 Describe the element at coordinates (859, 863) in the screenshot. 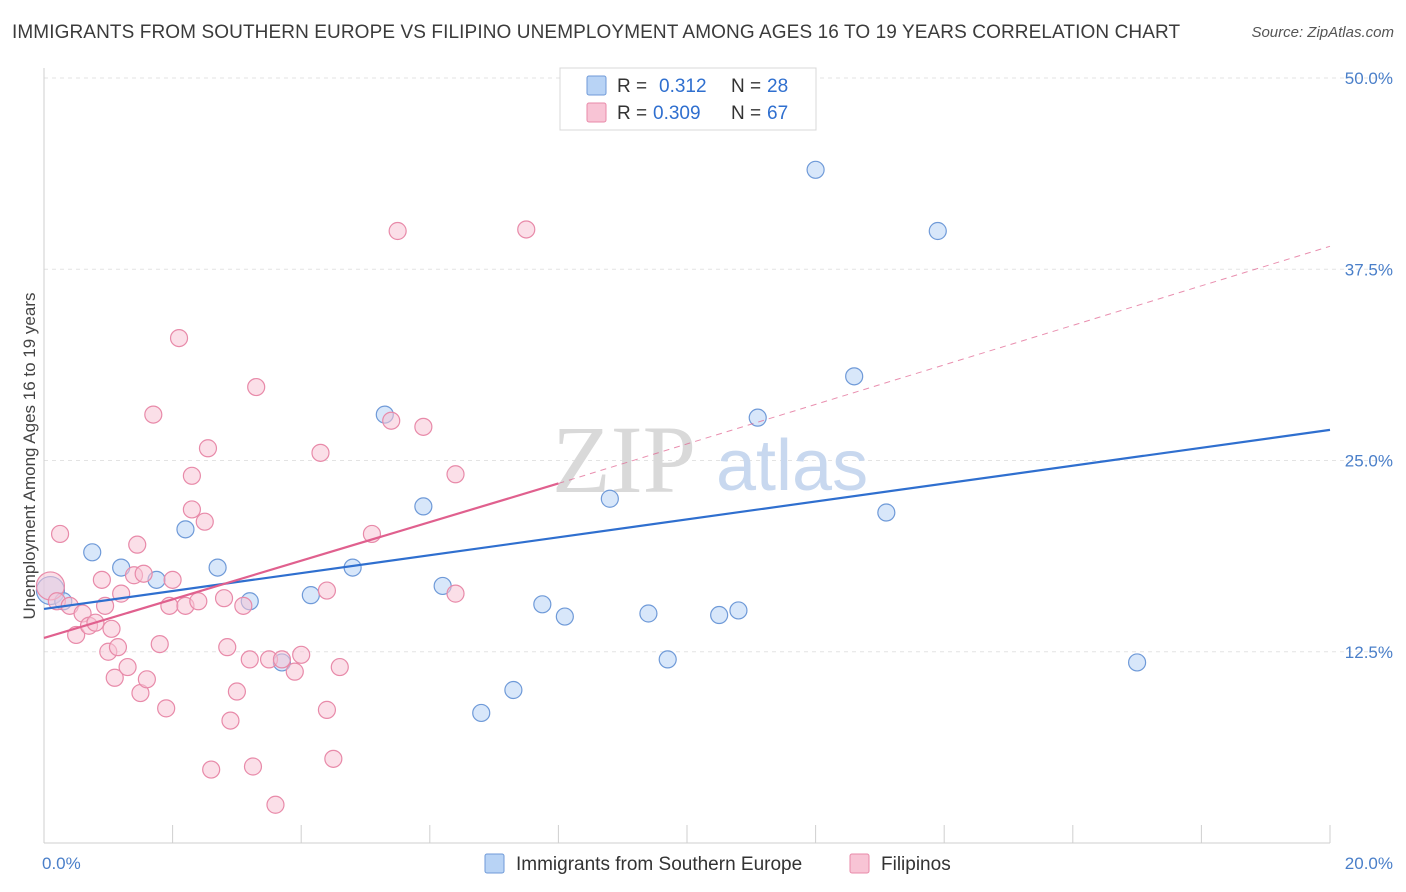

I see `bottom-legend-swatch-pink` at that location.